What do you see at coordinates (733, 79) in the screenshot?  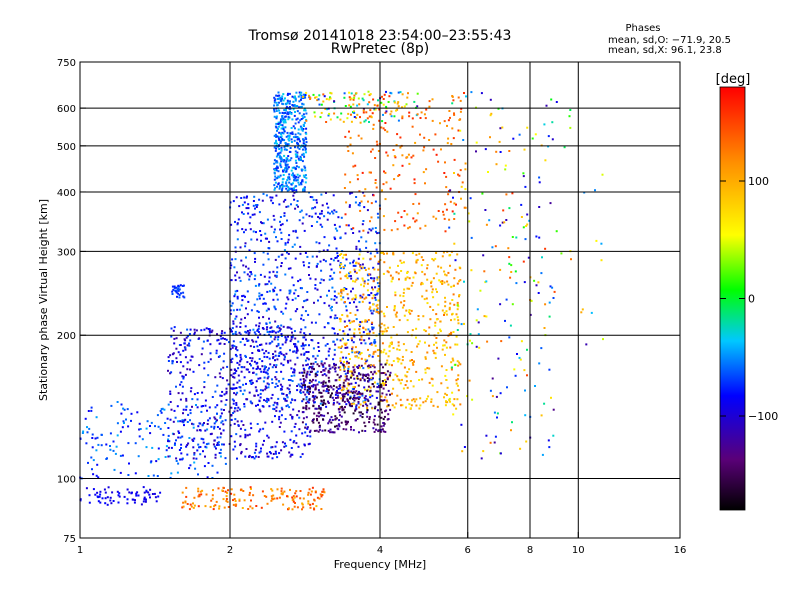 I see `colorbar-label: [deg]` at bounding box center [733, 79].